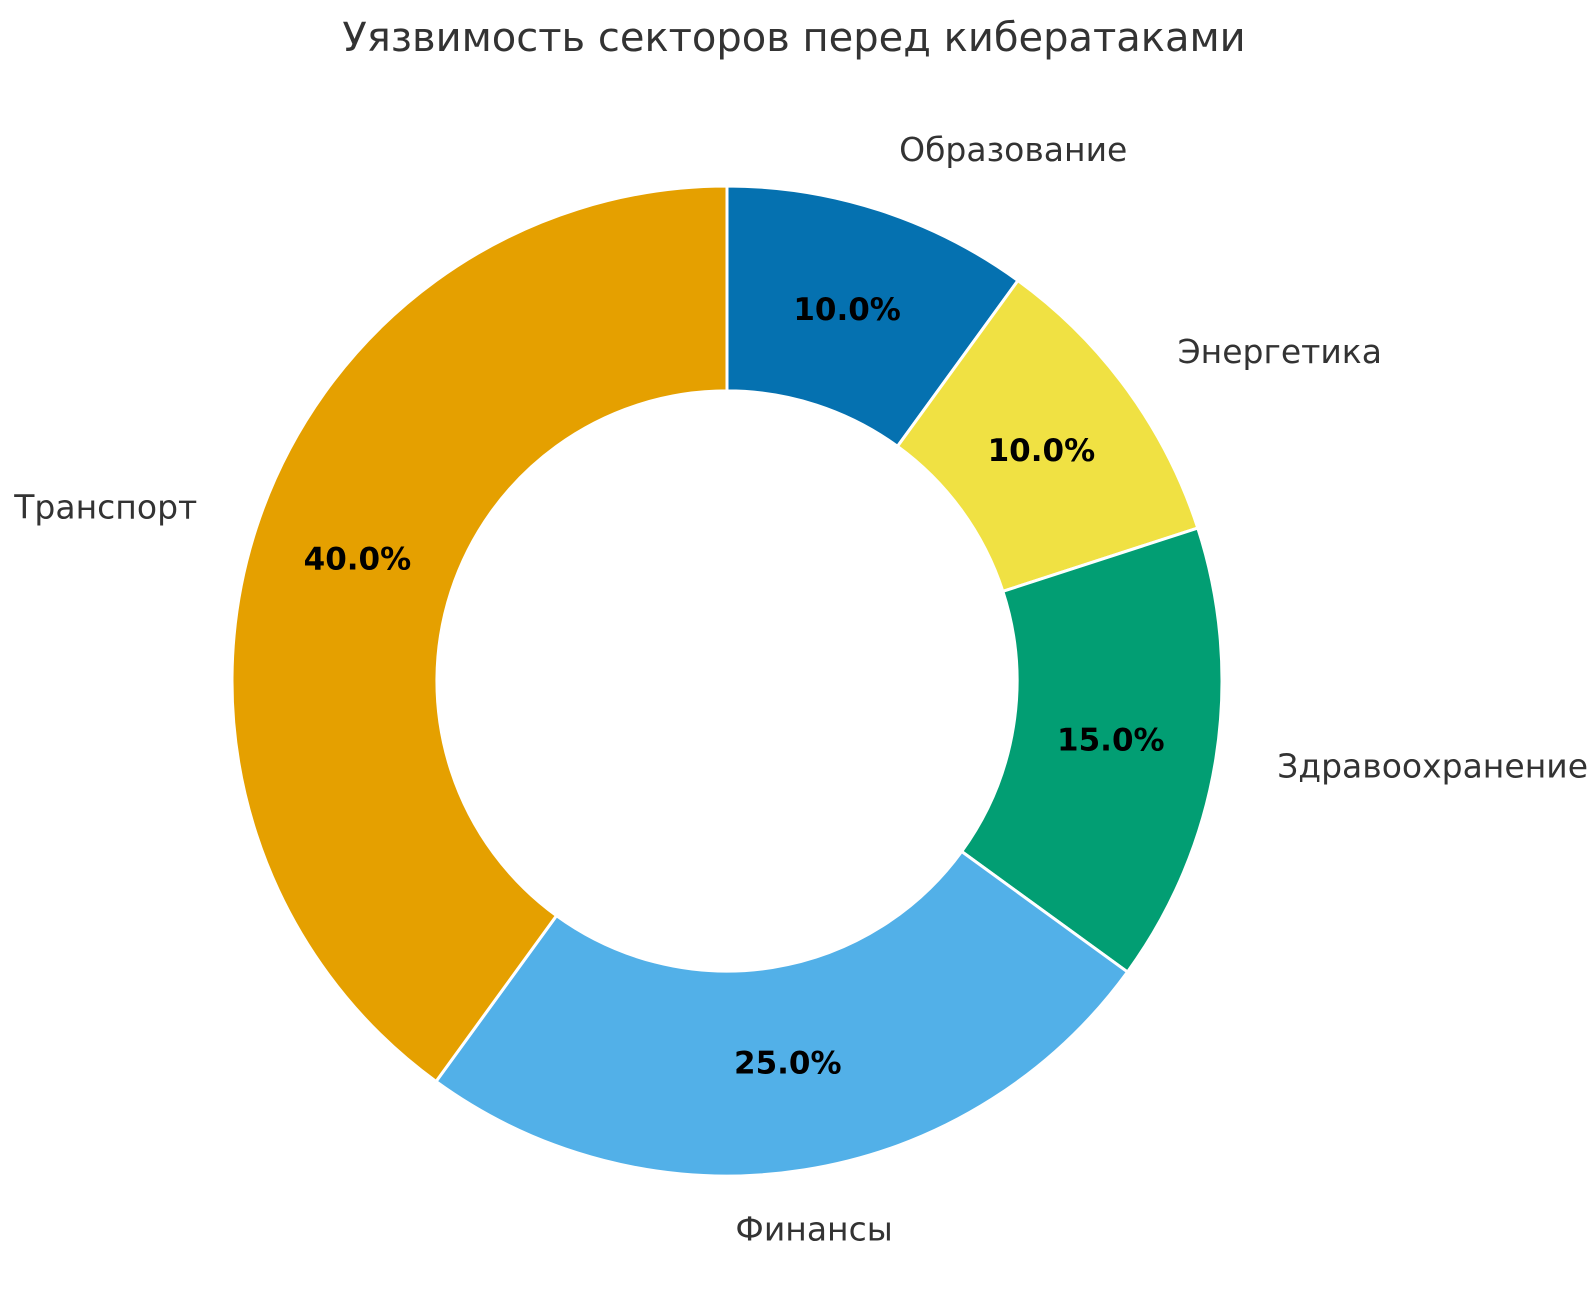 The width and height of the screenshot is (1588, 1316). Describe the element at coordinates (794, 38) in the screenshot. I see `chart-title: Уязвимость секторов перед кибератаками` at that location.